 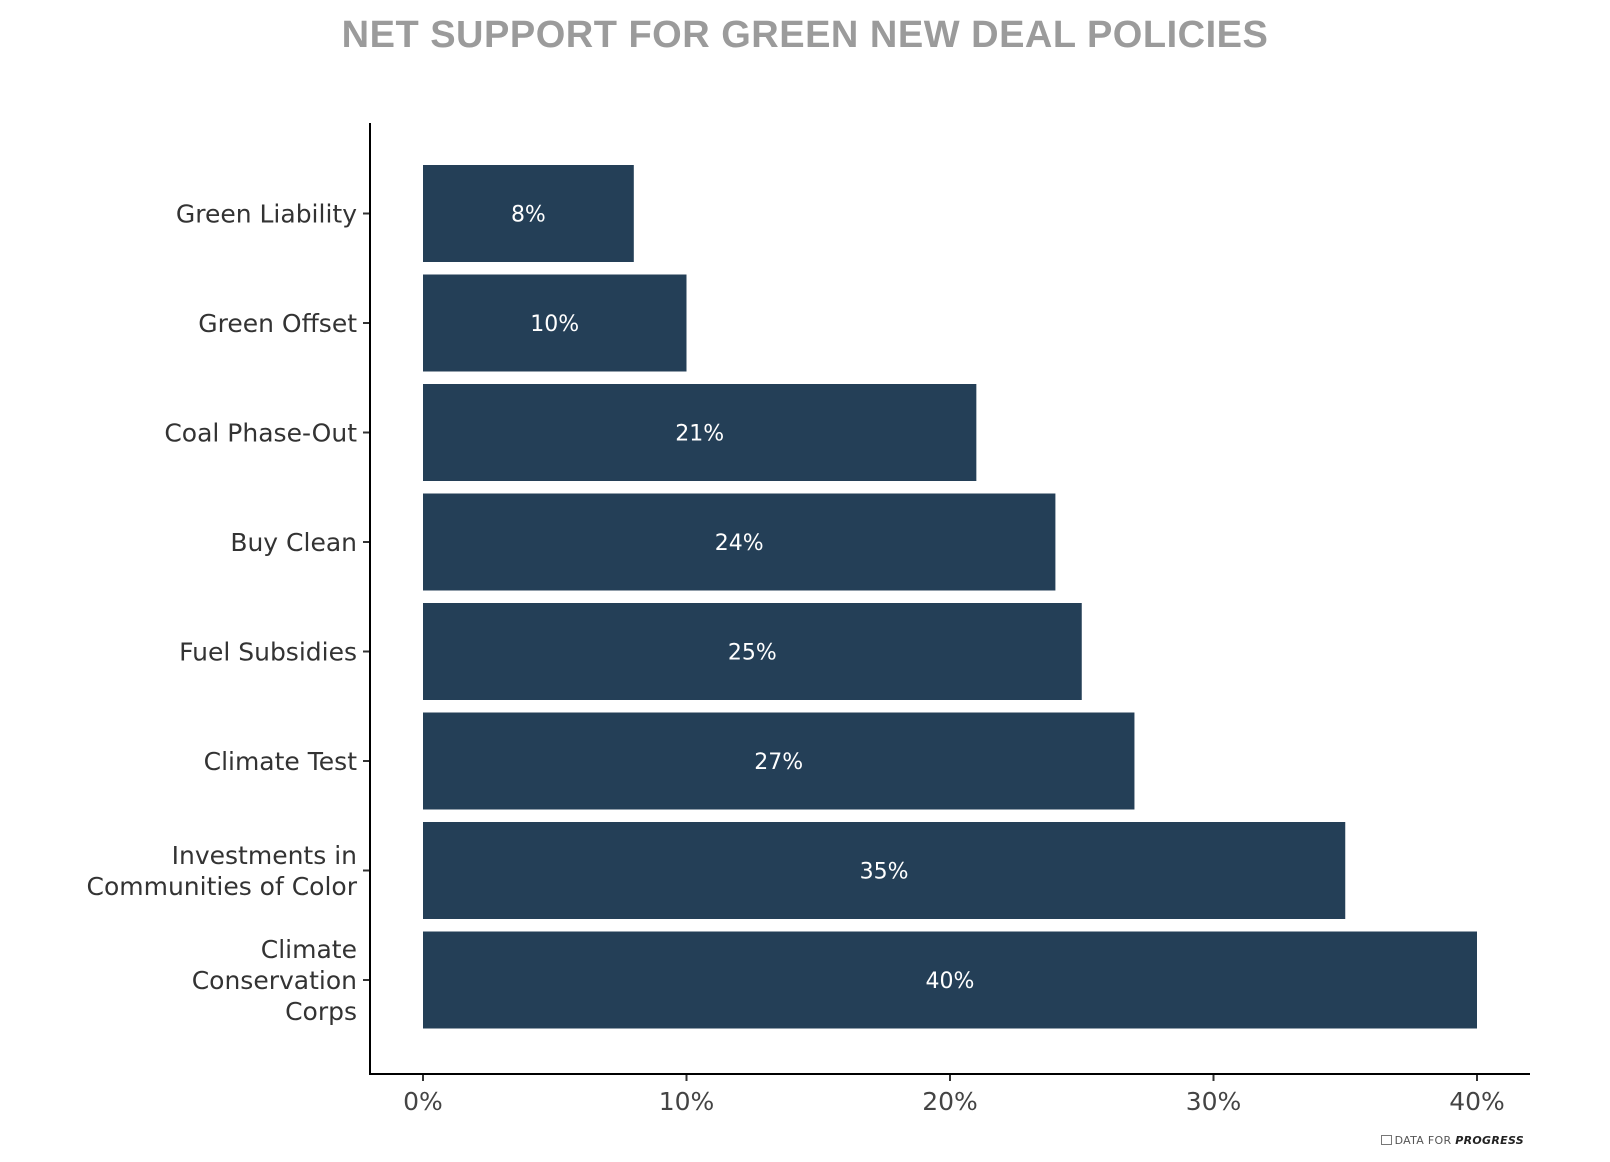 What do you see at coordinates (950, 1101) in the screenshot?
I see `x-tick-label: 20%` at bounding box center [950, 1101].